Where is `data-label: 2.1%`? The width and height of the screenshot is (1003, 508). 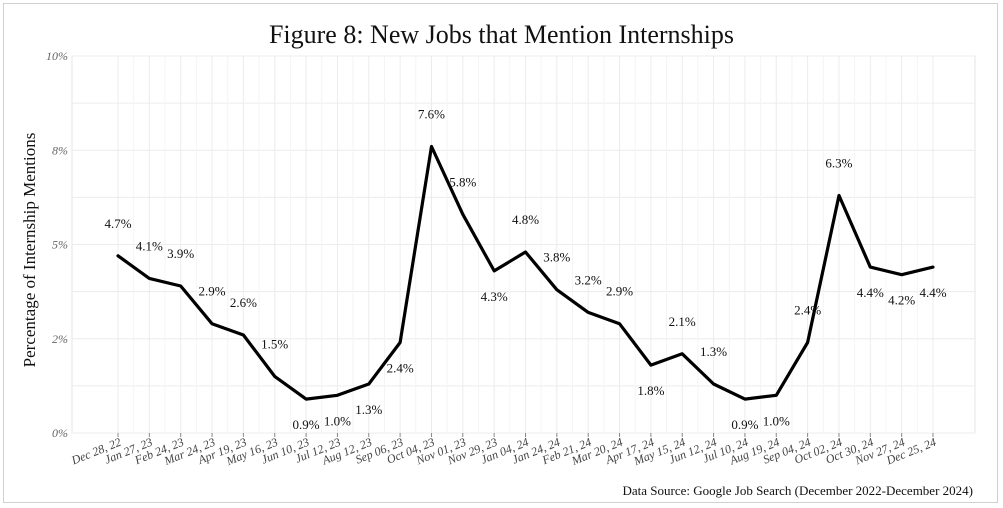 data-label: 2.1% is located at coordinates (682, 321).